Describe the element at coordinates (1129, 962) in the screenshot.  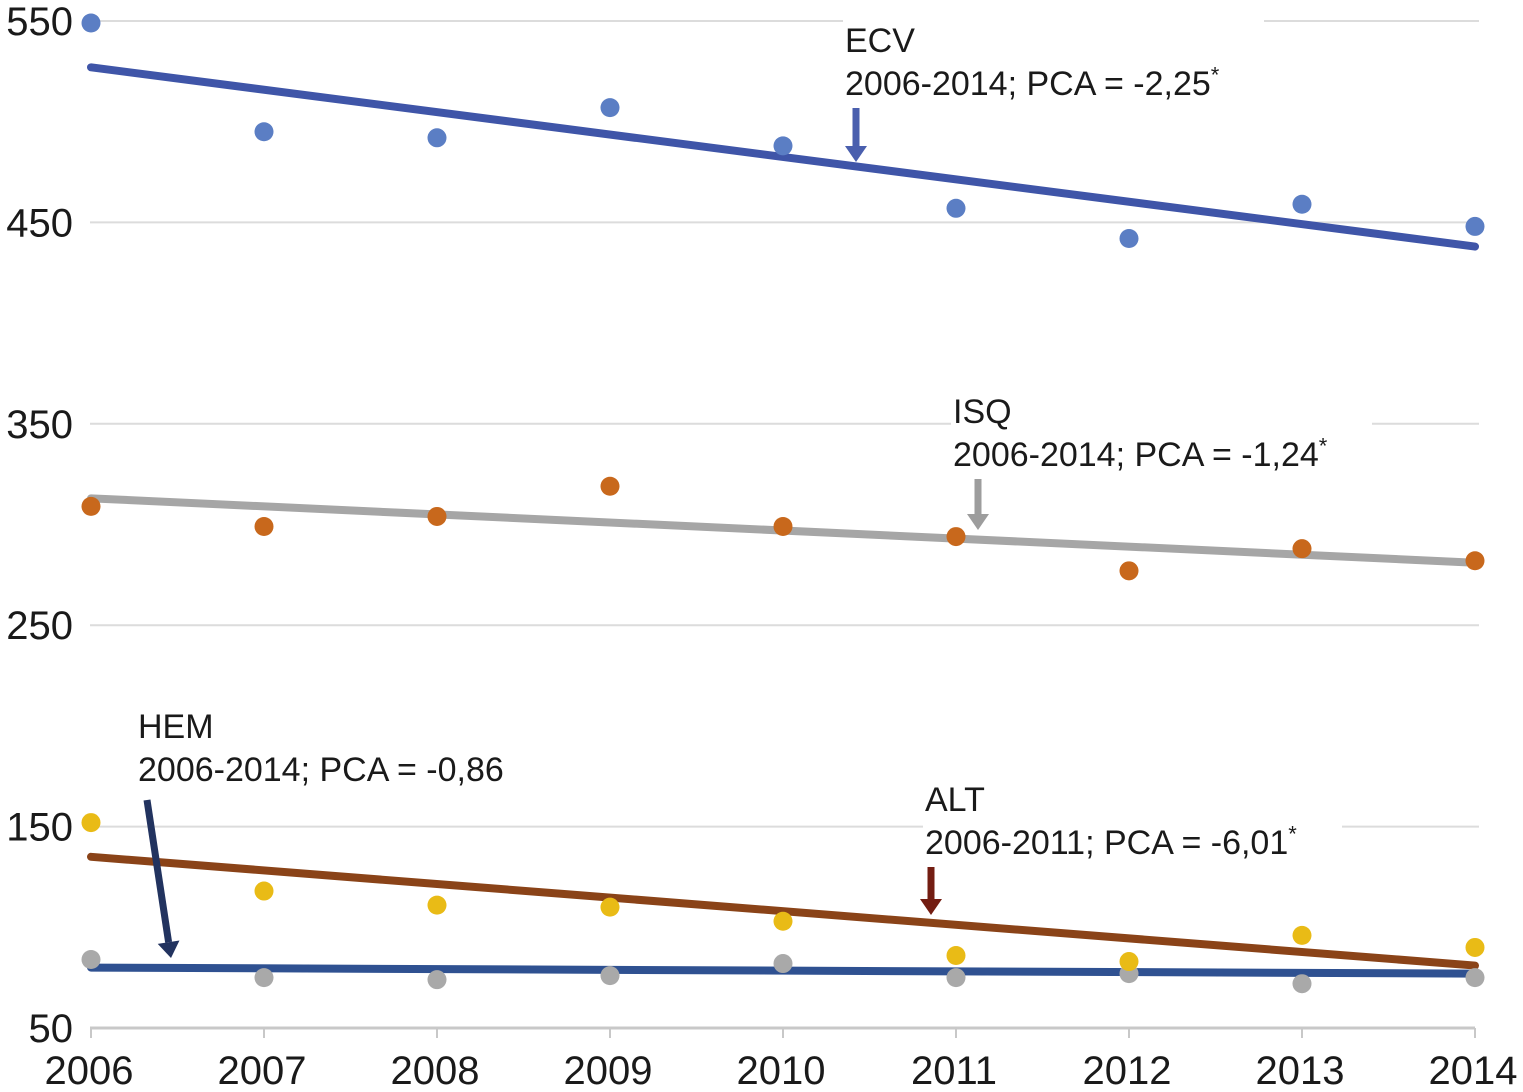
I see `point-alt-2012` at that location.